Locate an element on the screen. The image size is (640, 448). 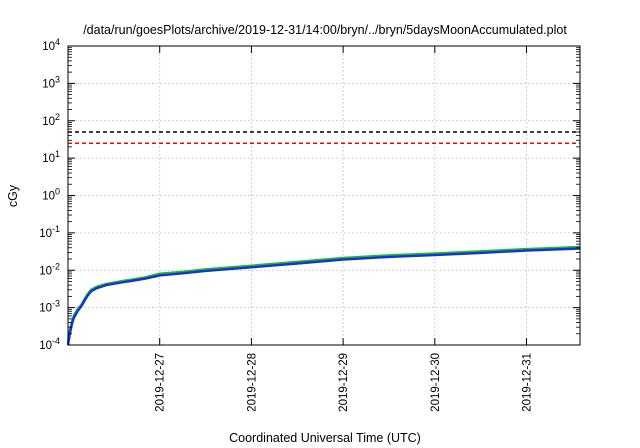
x-tick-label: 2019-12-29 is located at coordinates (344, 382).